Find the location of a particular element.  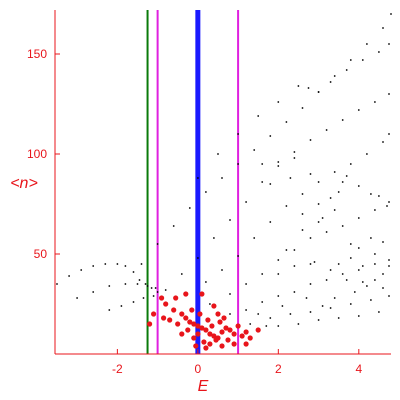

x-tick-label: -2 is located at coordinates (117, 369).